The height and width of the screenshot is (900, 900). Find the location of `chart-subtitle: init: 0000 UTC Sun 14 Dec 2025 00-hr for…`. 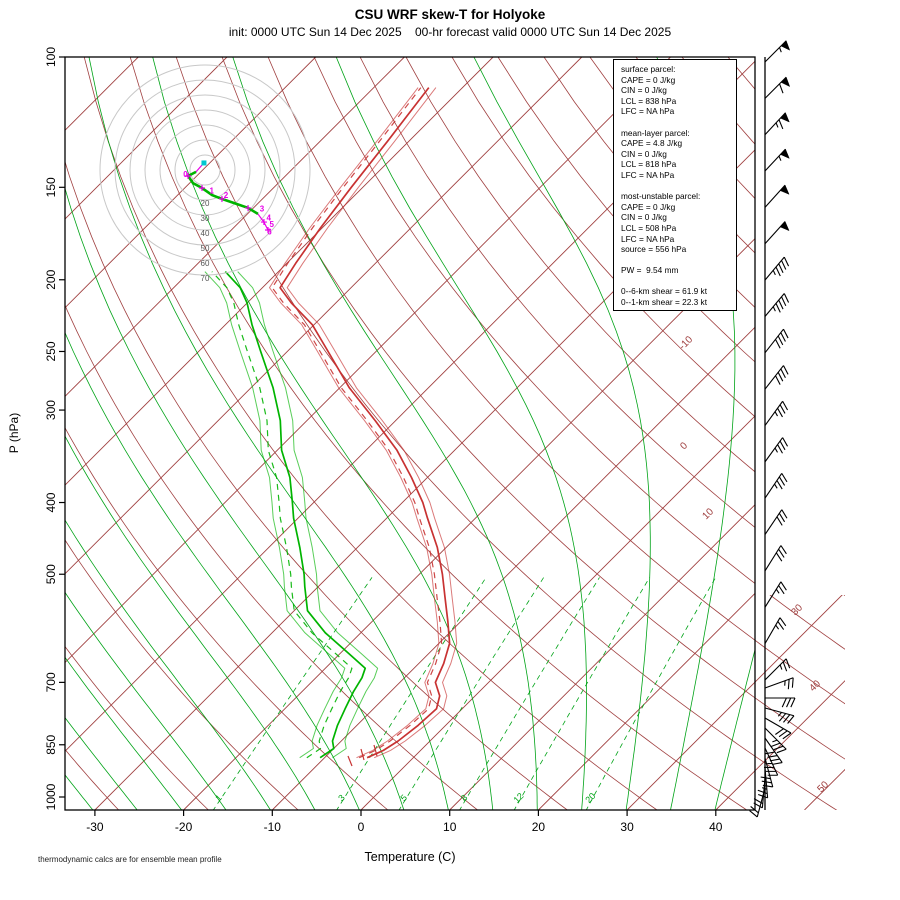

chart-subtitle: init: 0000 UTC Sun 14 Dec 2025 00-hr for… is located at coordinates (450, 32).